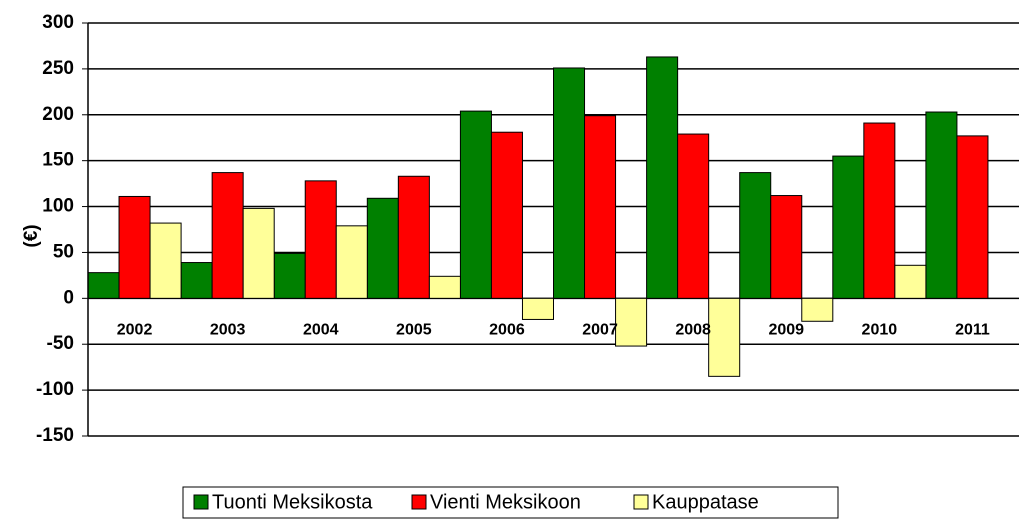 Image resolution: width=1019 pixels, height=530 pixels. Describe the element at coordinates (68, 297) in the screenshot. I see `y-tick-label: 0` at that location.